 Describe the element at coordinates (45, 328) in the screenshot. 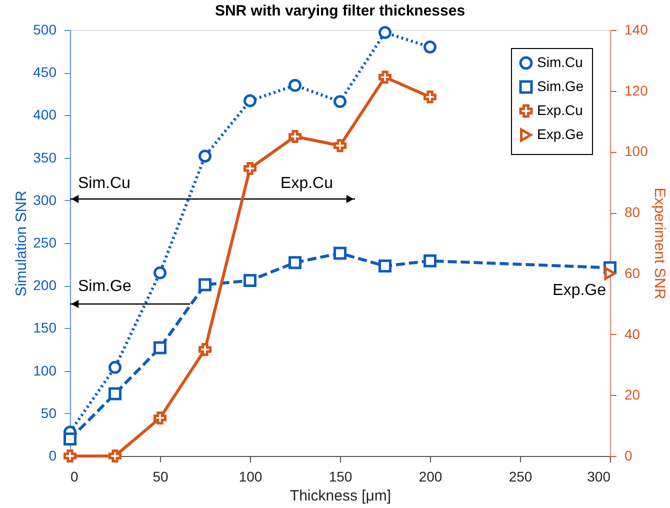

I see `y-tick-label: 150` at that location.